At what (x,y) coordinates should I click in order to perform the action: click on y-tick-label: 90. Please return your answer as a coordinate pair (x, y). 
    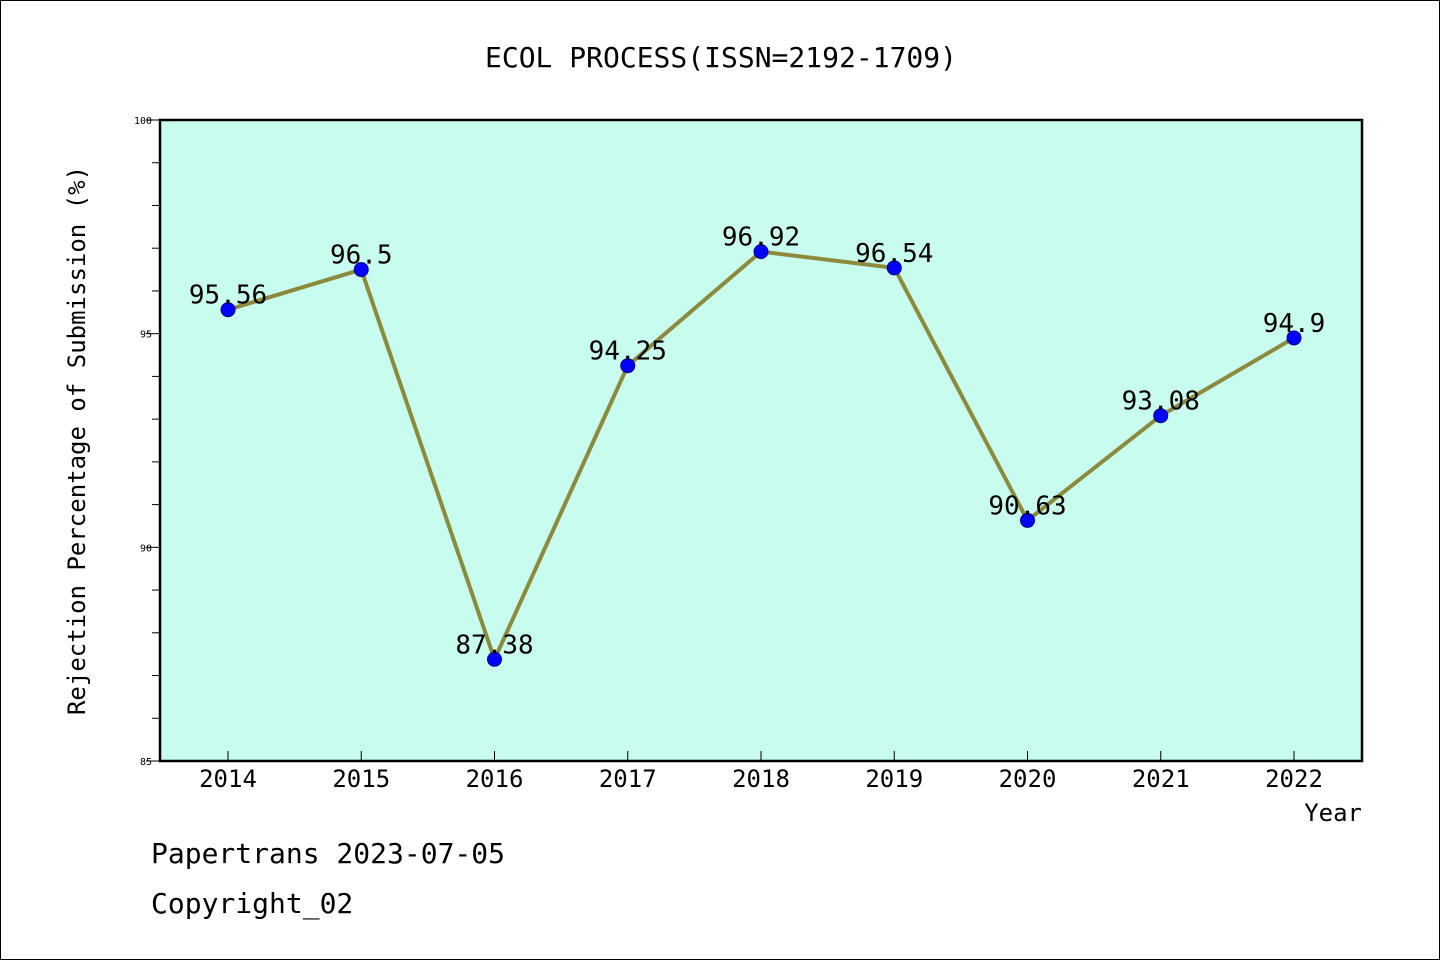
    Looking at the image, I should click on (146, 548).